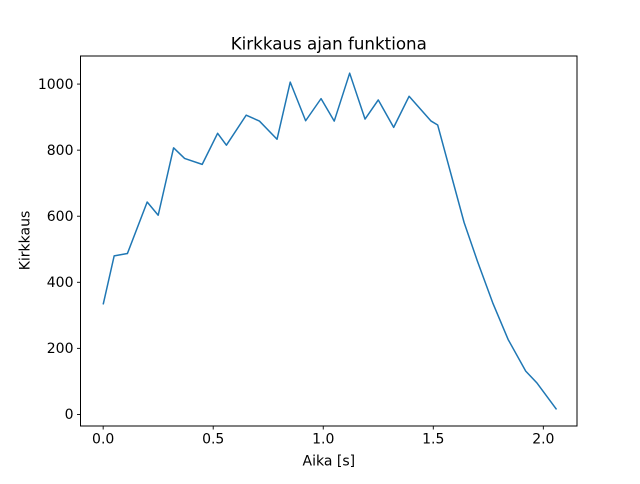 The width and height of the screenshot is (640, 484). I want to click on y-tick-label: 600, so click(60, 217).